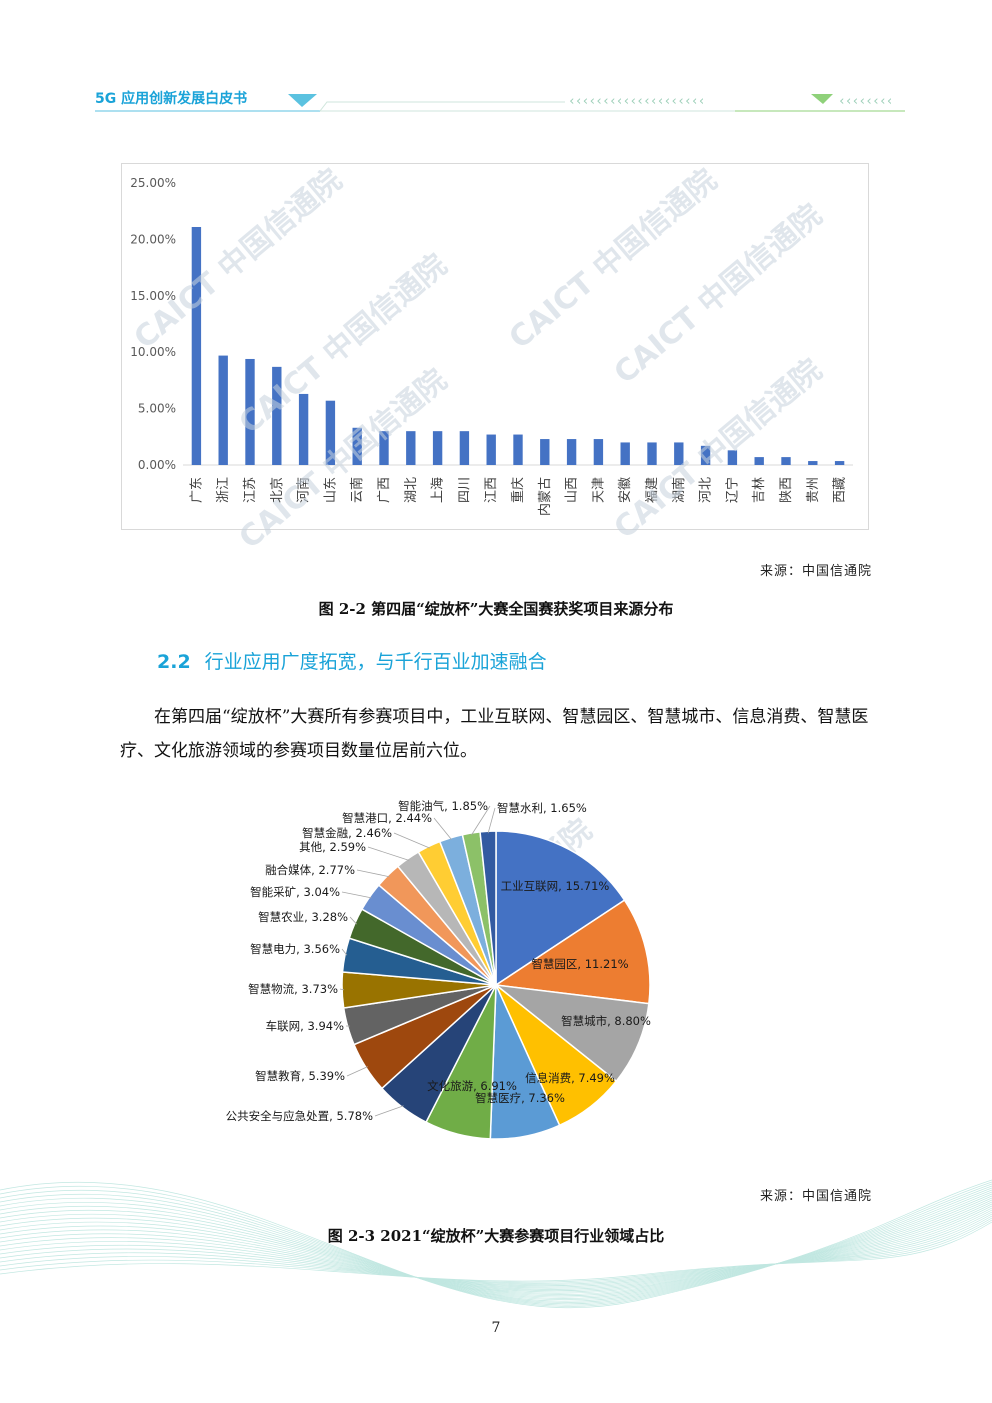 This screenshot has width=992, height=1403. I want to click on y-tick-label: 25.00%, so click(153, 183).